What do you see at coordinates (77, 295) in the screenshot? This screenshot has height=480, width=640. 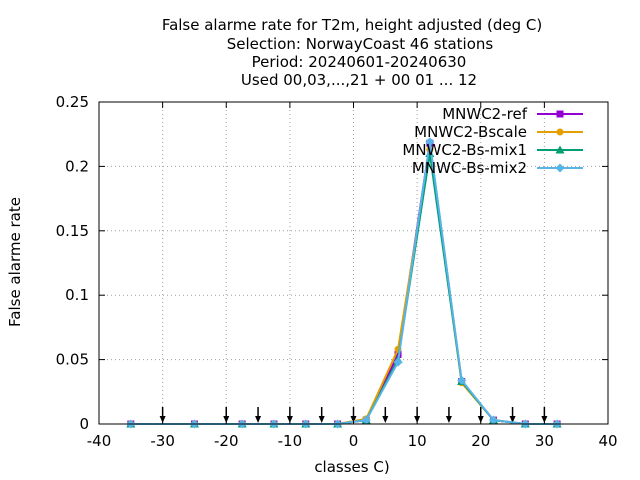 I see `y-tick-label: 0.1` at bounding box center [77, 295].